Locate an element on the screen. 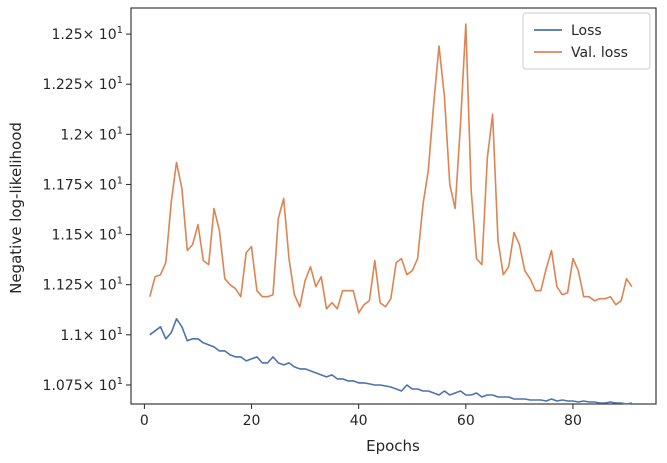  x-axis: 0 20 40 60 80 is located at coordinates (361, 416).